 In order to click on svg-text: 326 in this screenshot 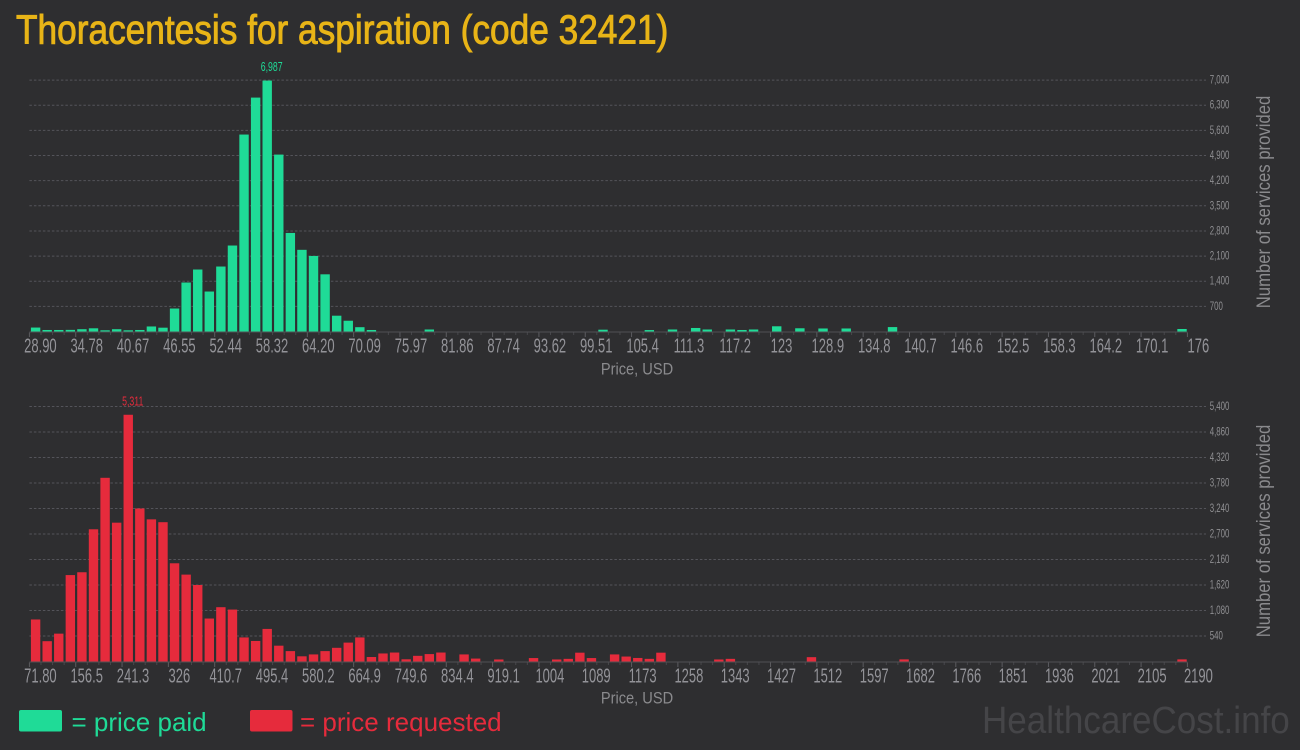, I will do `click(180, 676)`.